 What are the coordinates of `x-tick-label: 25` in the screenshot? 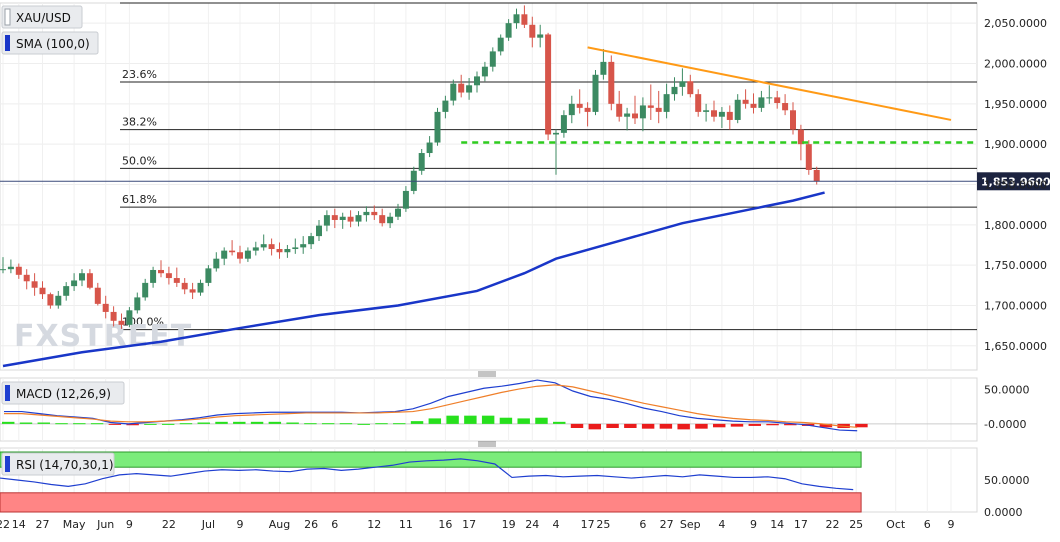 It's located at (856, 524).